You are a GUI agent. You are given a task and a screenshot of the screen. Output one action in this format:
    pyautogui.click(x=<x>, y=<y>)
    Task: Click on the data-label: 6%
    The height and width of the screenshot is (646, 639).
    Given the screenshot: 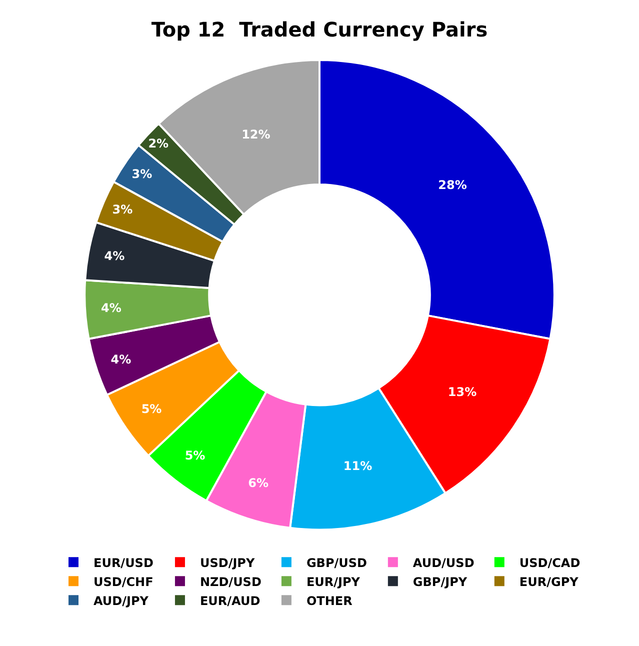 What is the action you would take?
    pyautogui.click(x=258, y=483)
    